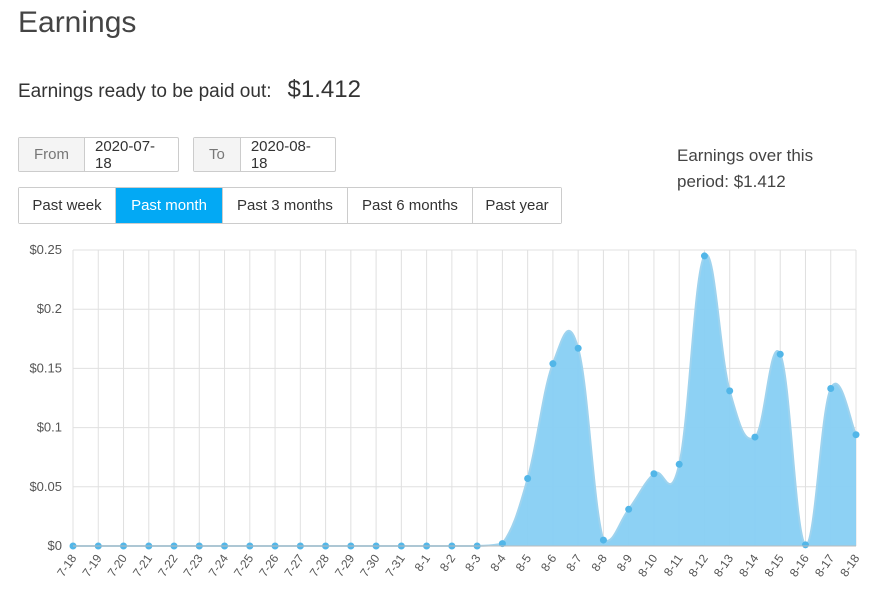  What do you see at coordinates (243, 565) in the screenshot?
I see `x-tick-label: 7-25` at bounding box center [243, 565].